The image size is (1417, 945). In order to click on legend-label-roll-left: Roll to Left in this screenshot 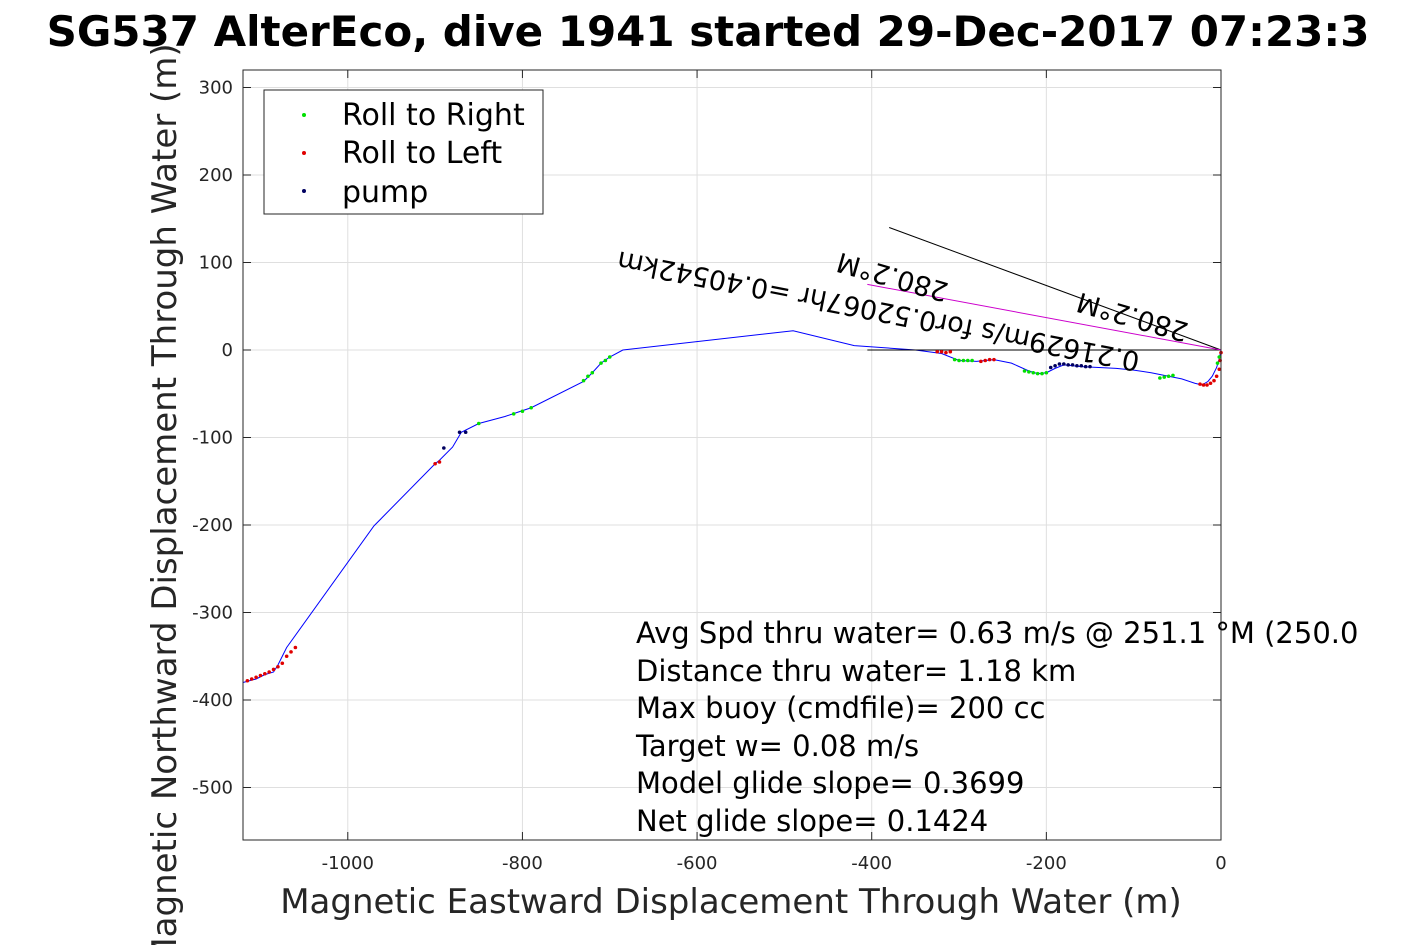, I will do `click(422, 153)`.